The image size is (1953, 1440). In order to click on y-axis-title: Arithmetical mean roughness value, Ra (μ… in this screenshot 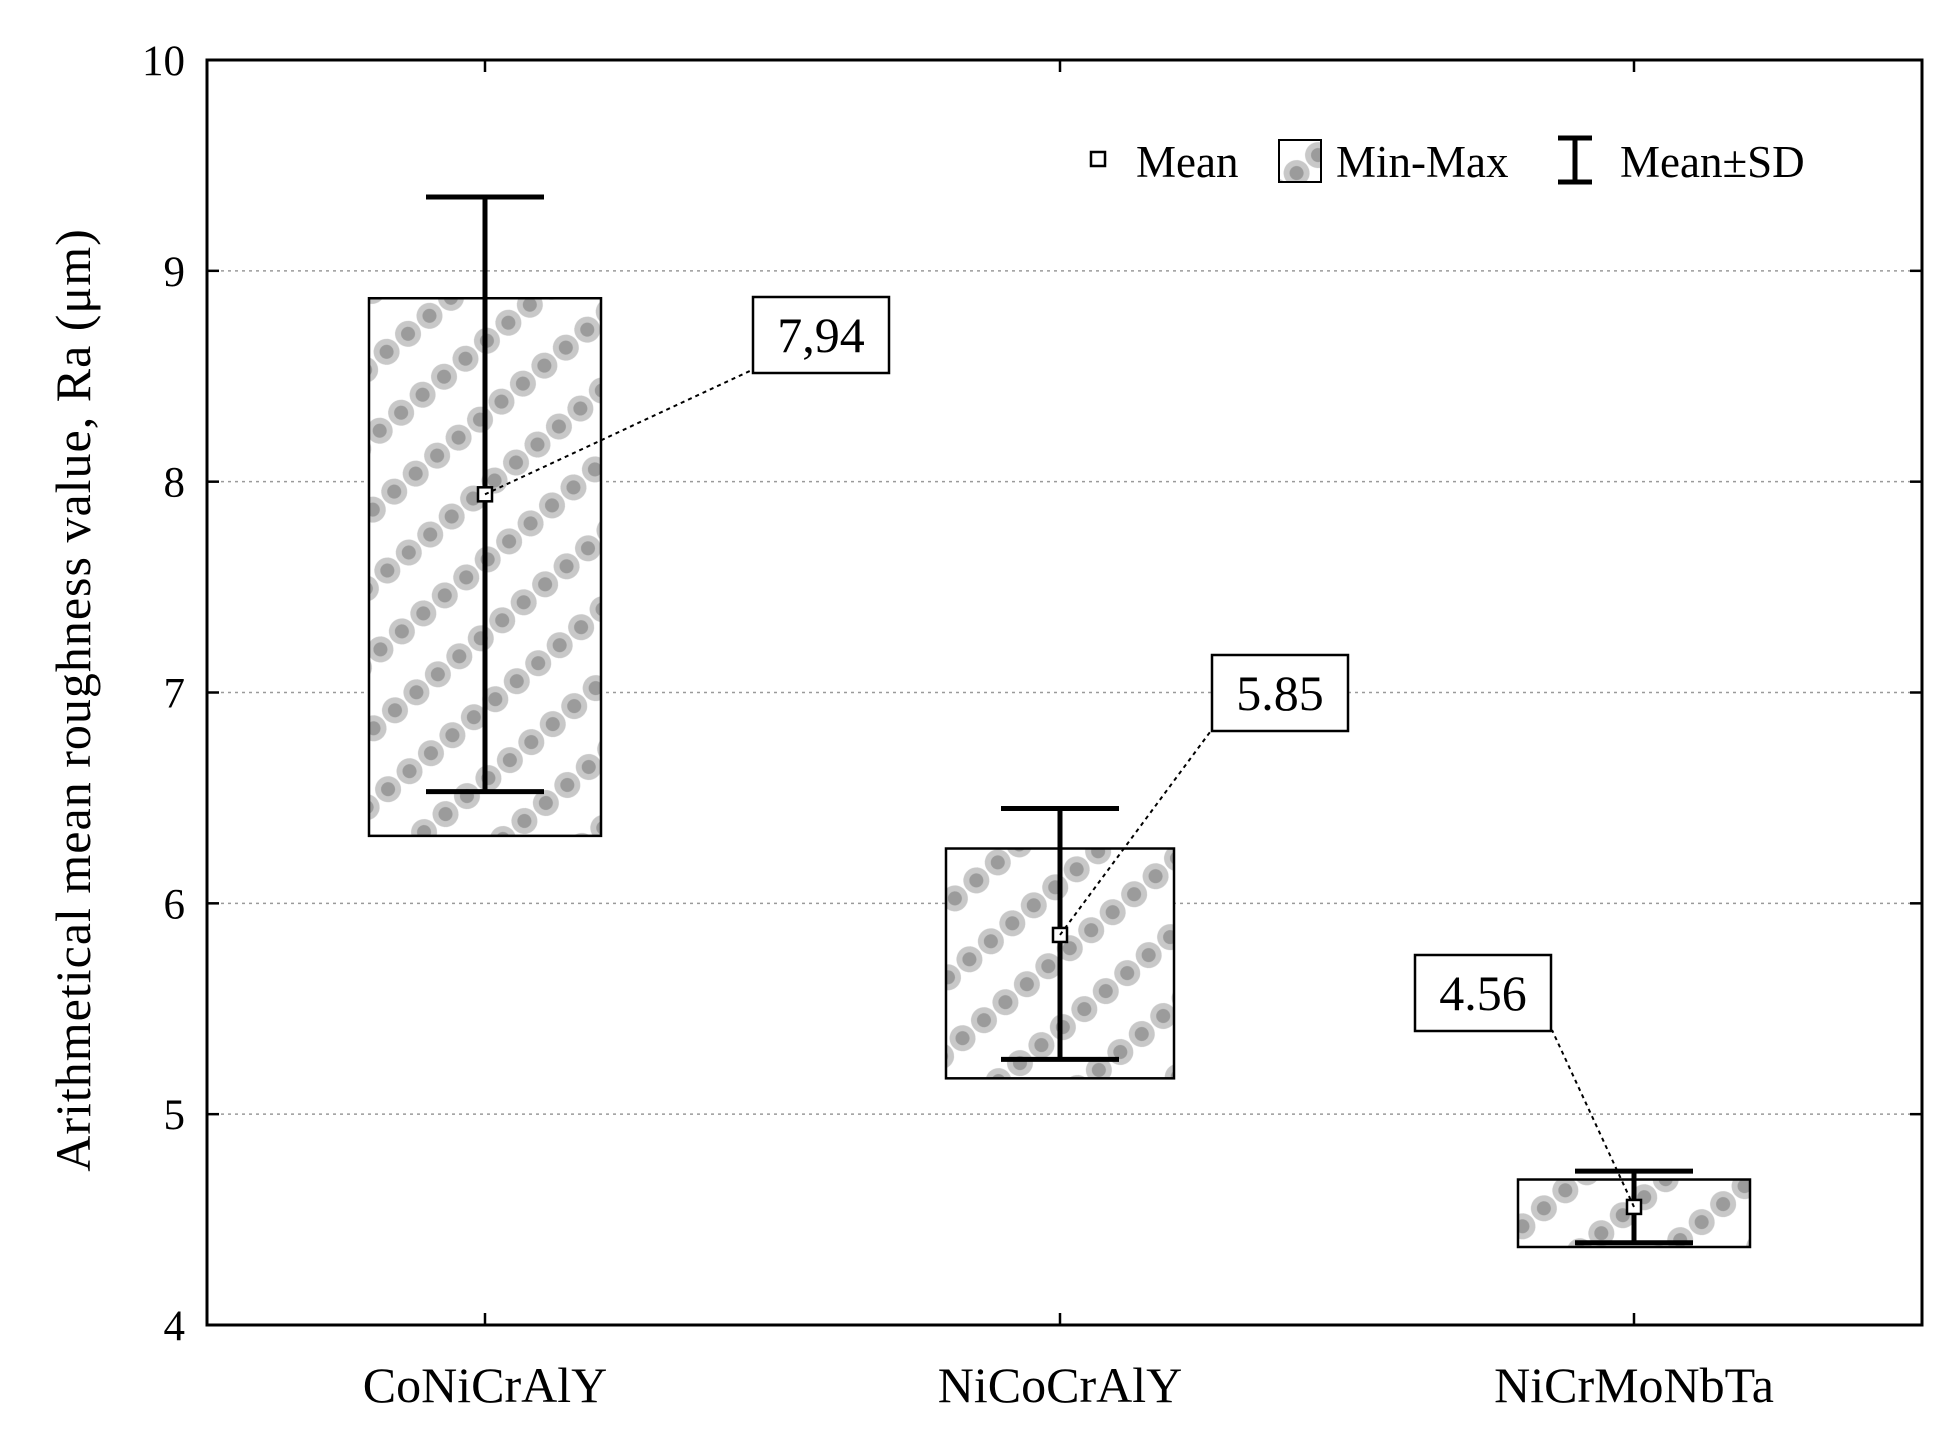, I will do `click(73, 700)`.